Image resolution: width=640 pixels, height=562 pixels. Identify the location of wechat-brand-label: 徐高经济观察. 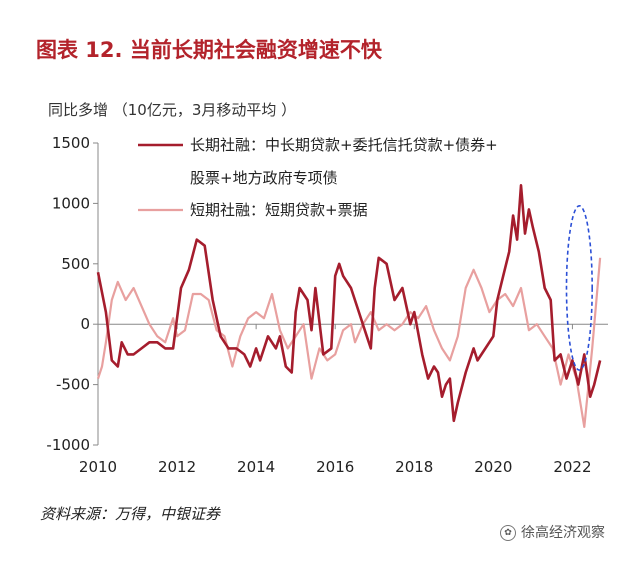
(563, 533).